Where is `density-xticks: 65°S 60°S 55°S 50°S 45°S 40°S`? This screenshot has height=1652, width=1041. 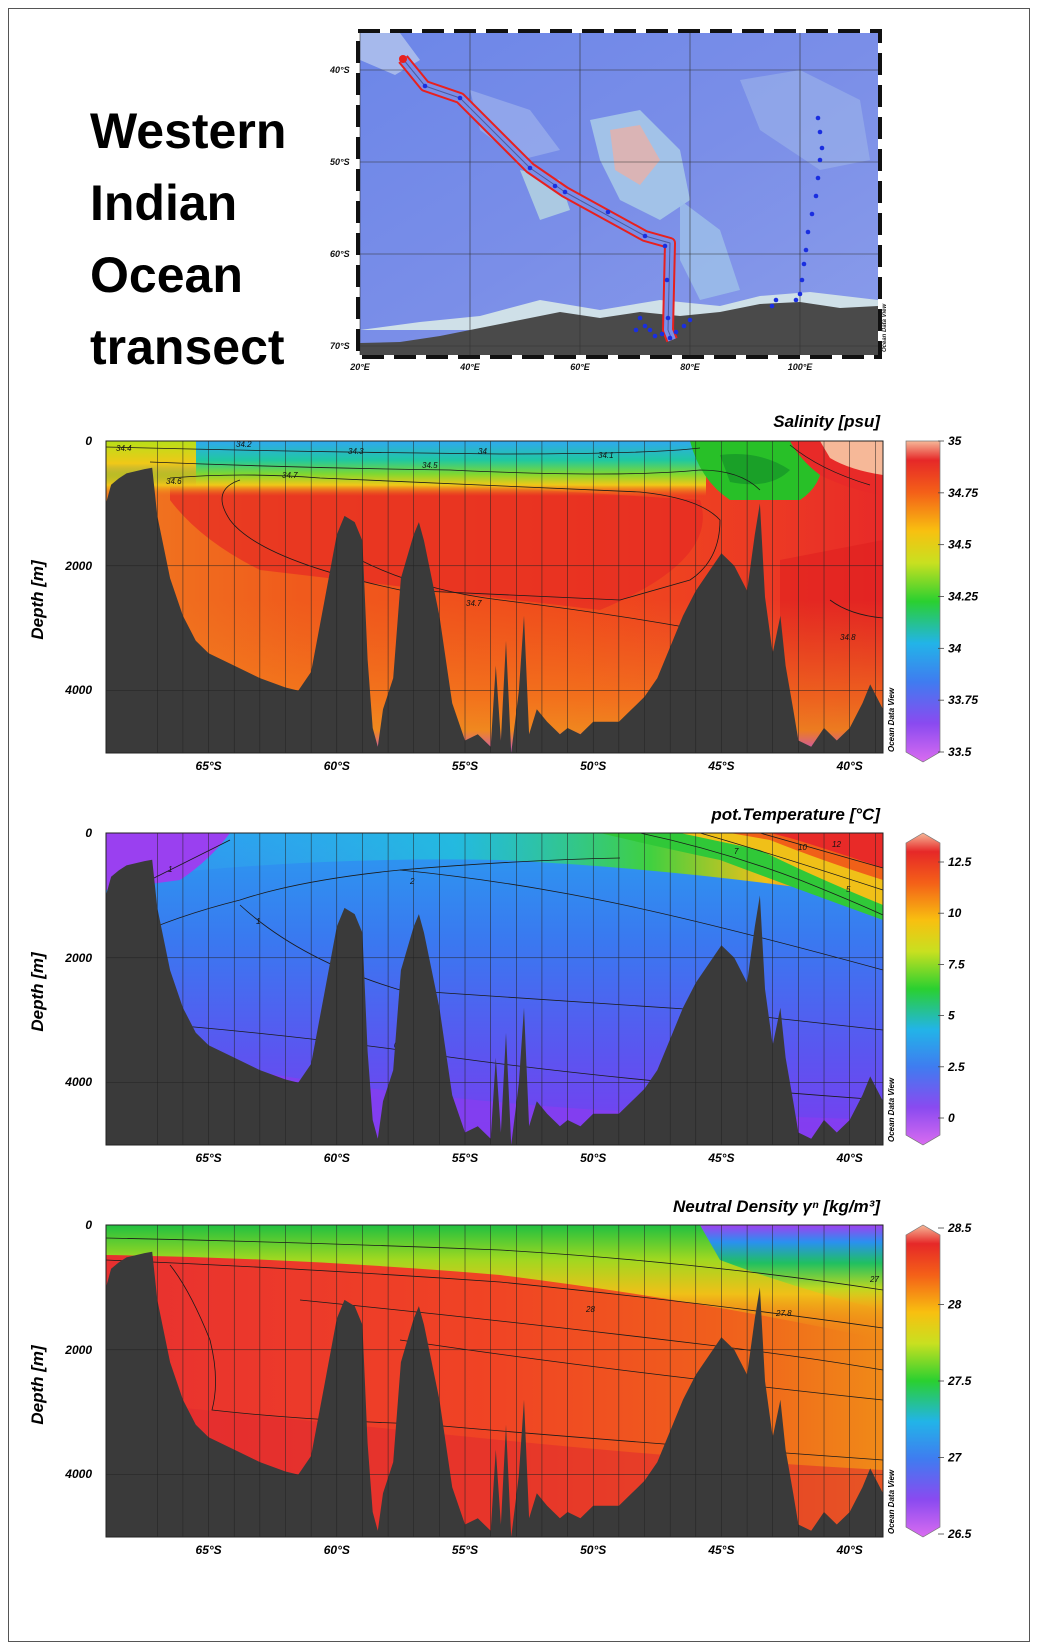 density-xticks: 65°S 60°S 55°S 50°S 45°S 40°S is located at coordinates (529, 1550).